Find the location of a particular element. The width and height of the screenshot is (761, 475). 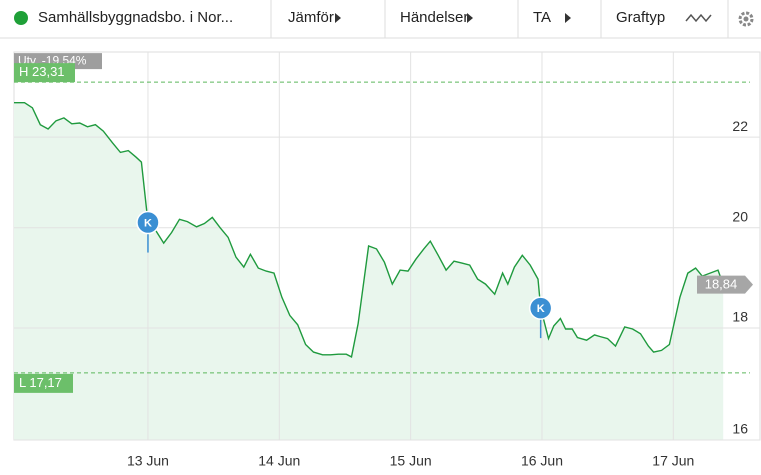

events-button: Händelser is located at coordinates (434, 17).